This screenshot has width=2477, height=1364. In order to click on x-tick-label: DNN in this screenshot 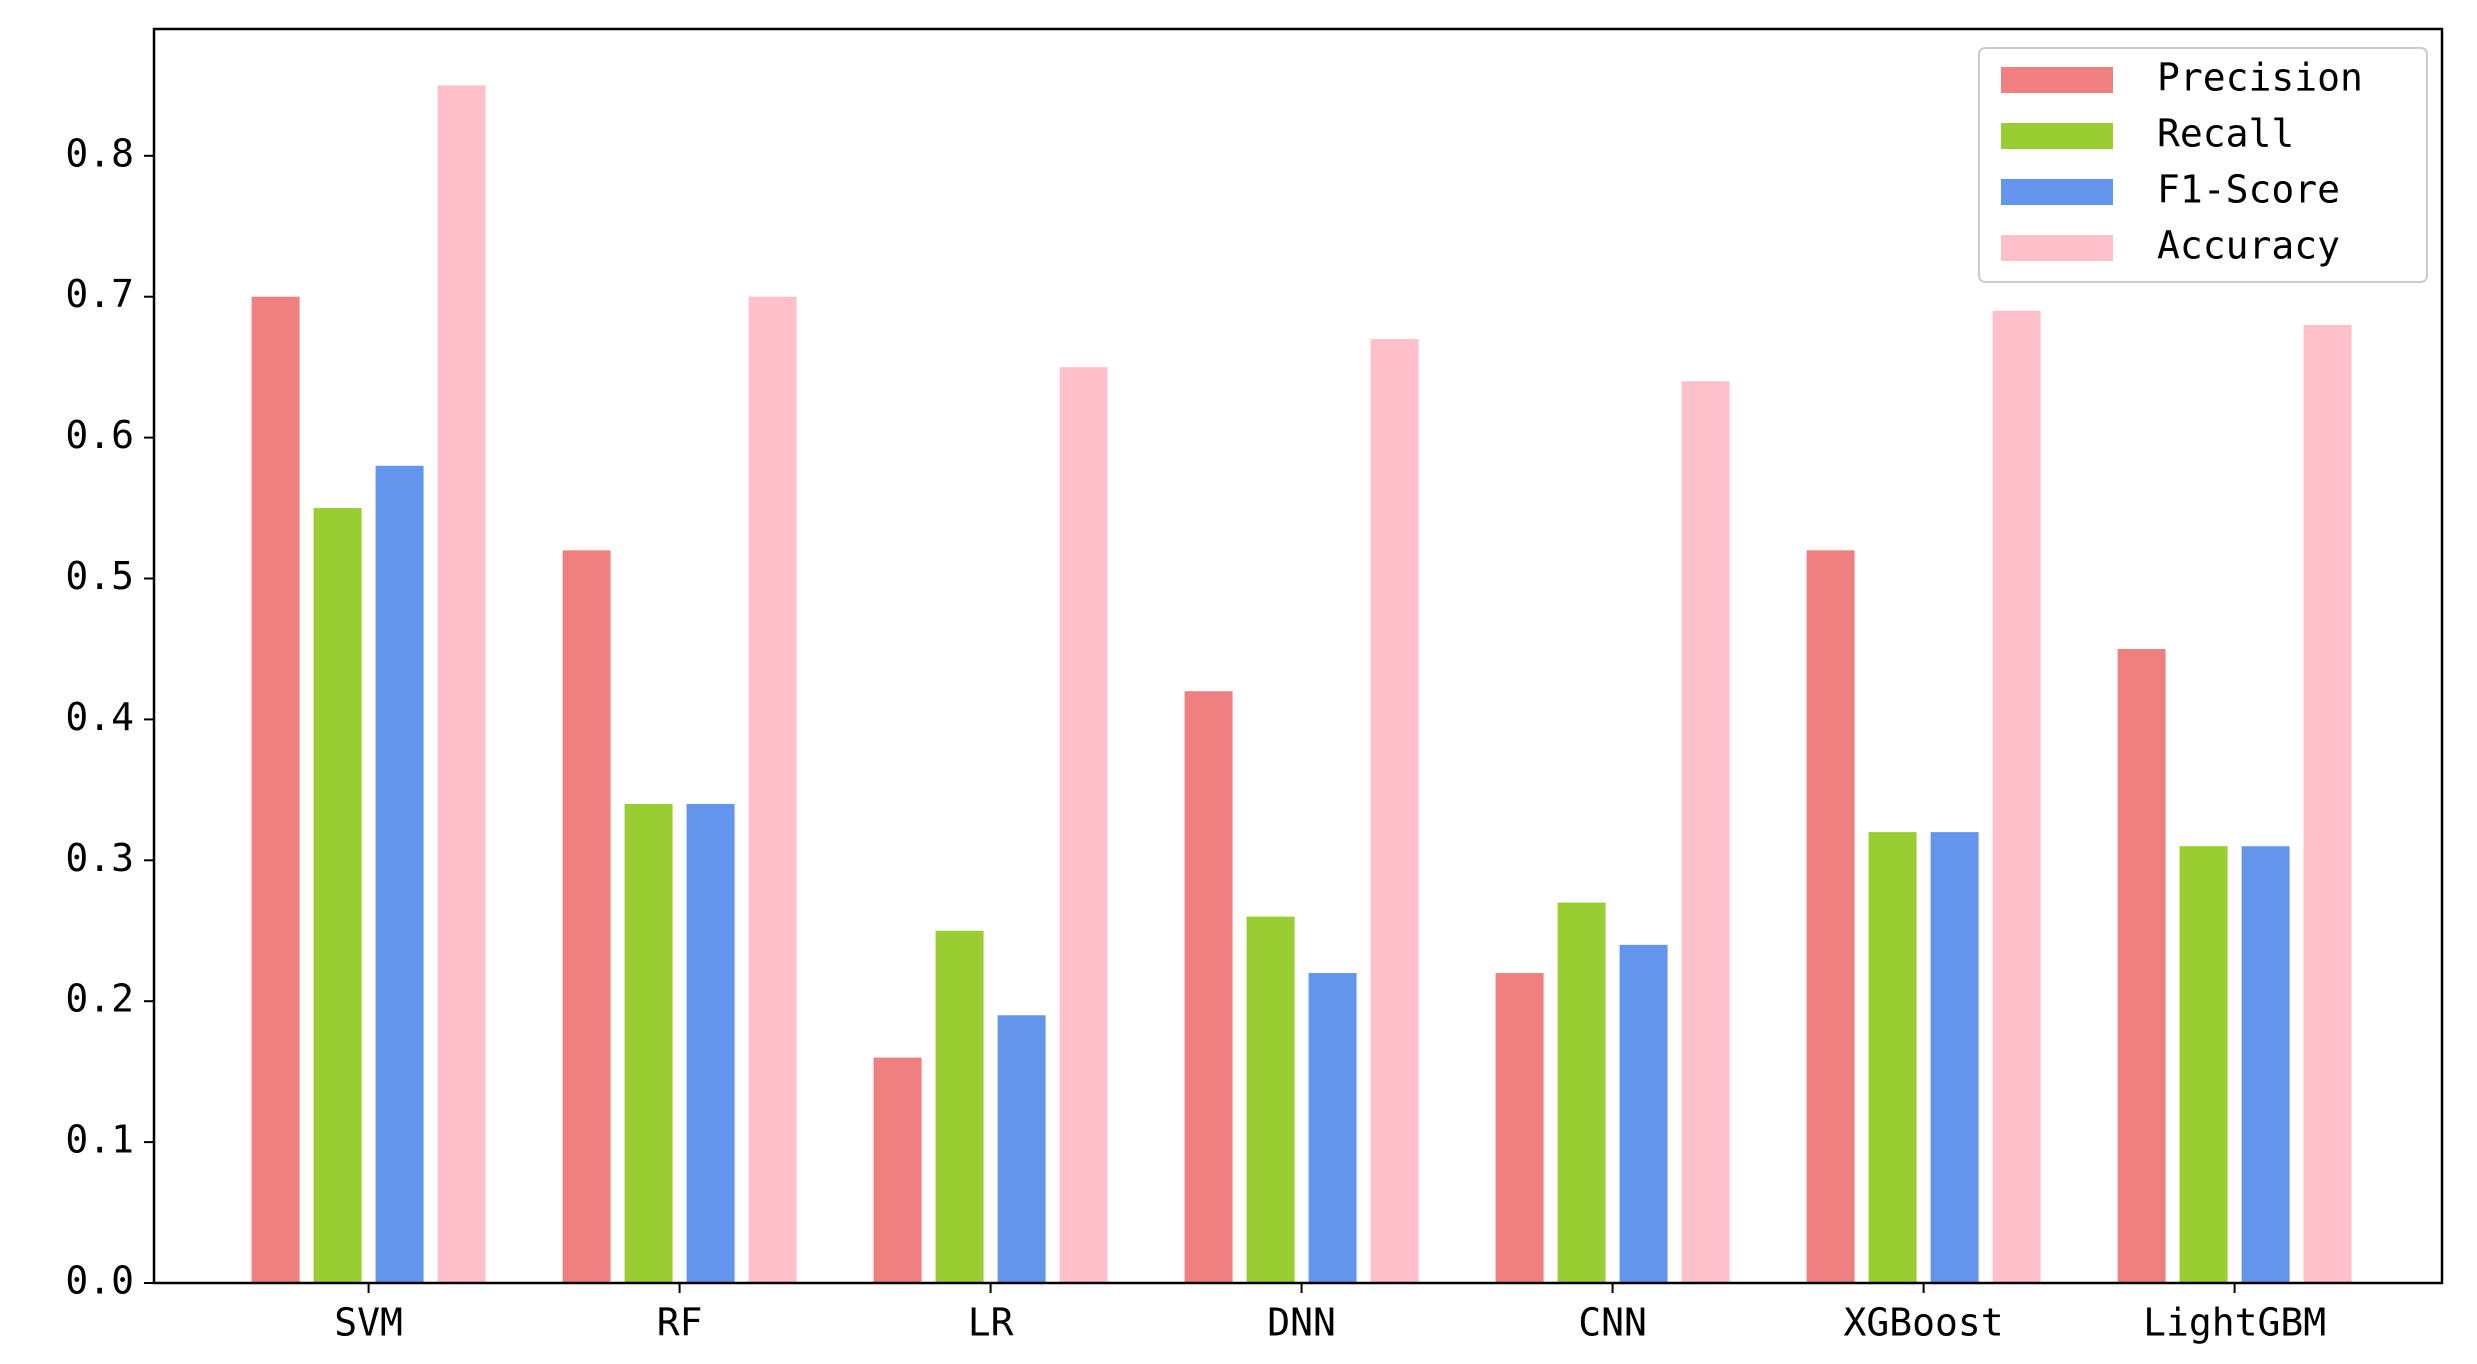, I will do `click(1301, 1323)`.